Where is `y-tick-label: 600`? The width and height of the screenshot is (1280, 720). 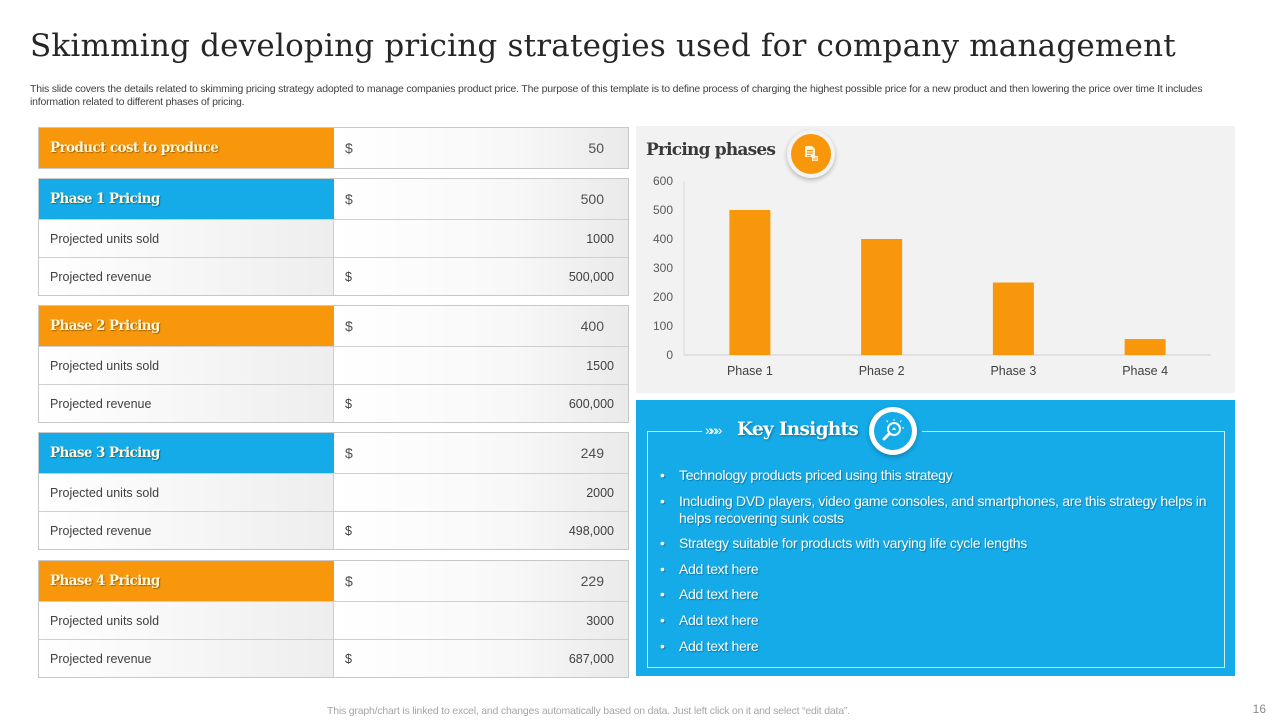
y-tick-label: 600 is located at coordinates (663, 181).